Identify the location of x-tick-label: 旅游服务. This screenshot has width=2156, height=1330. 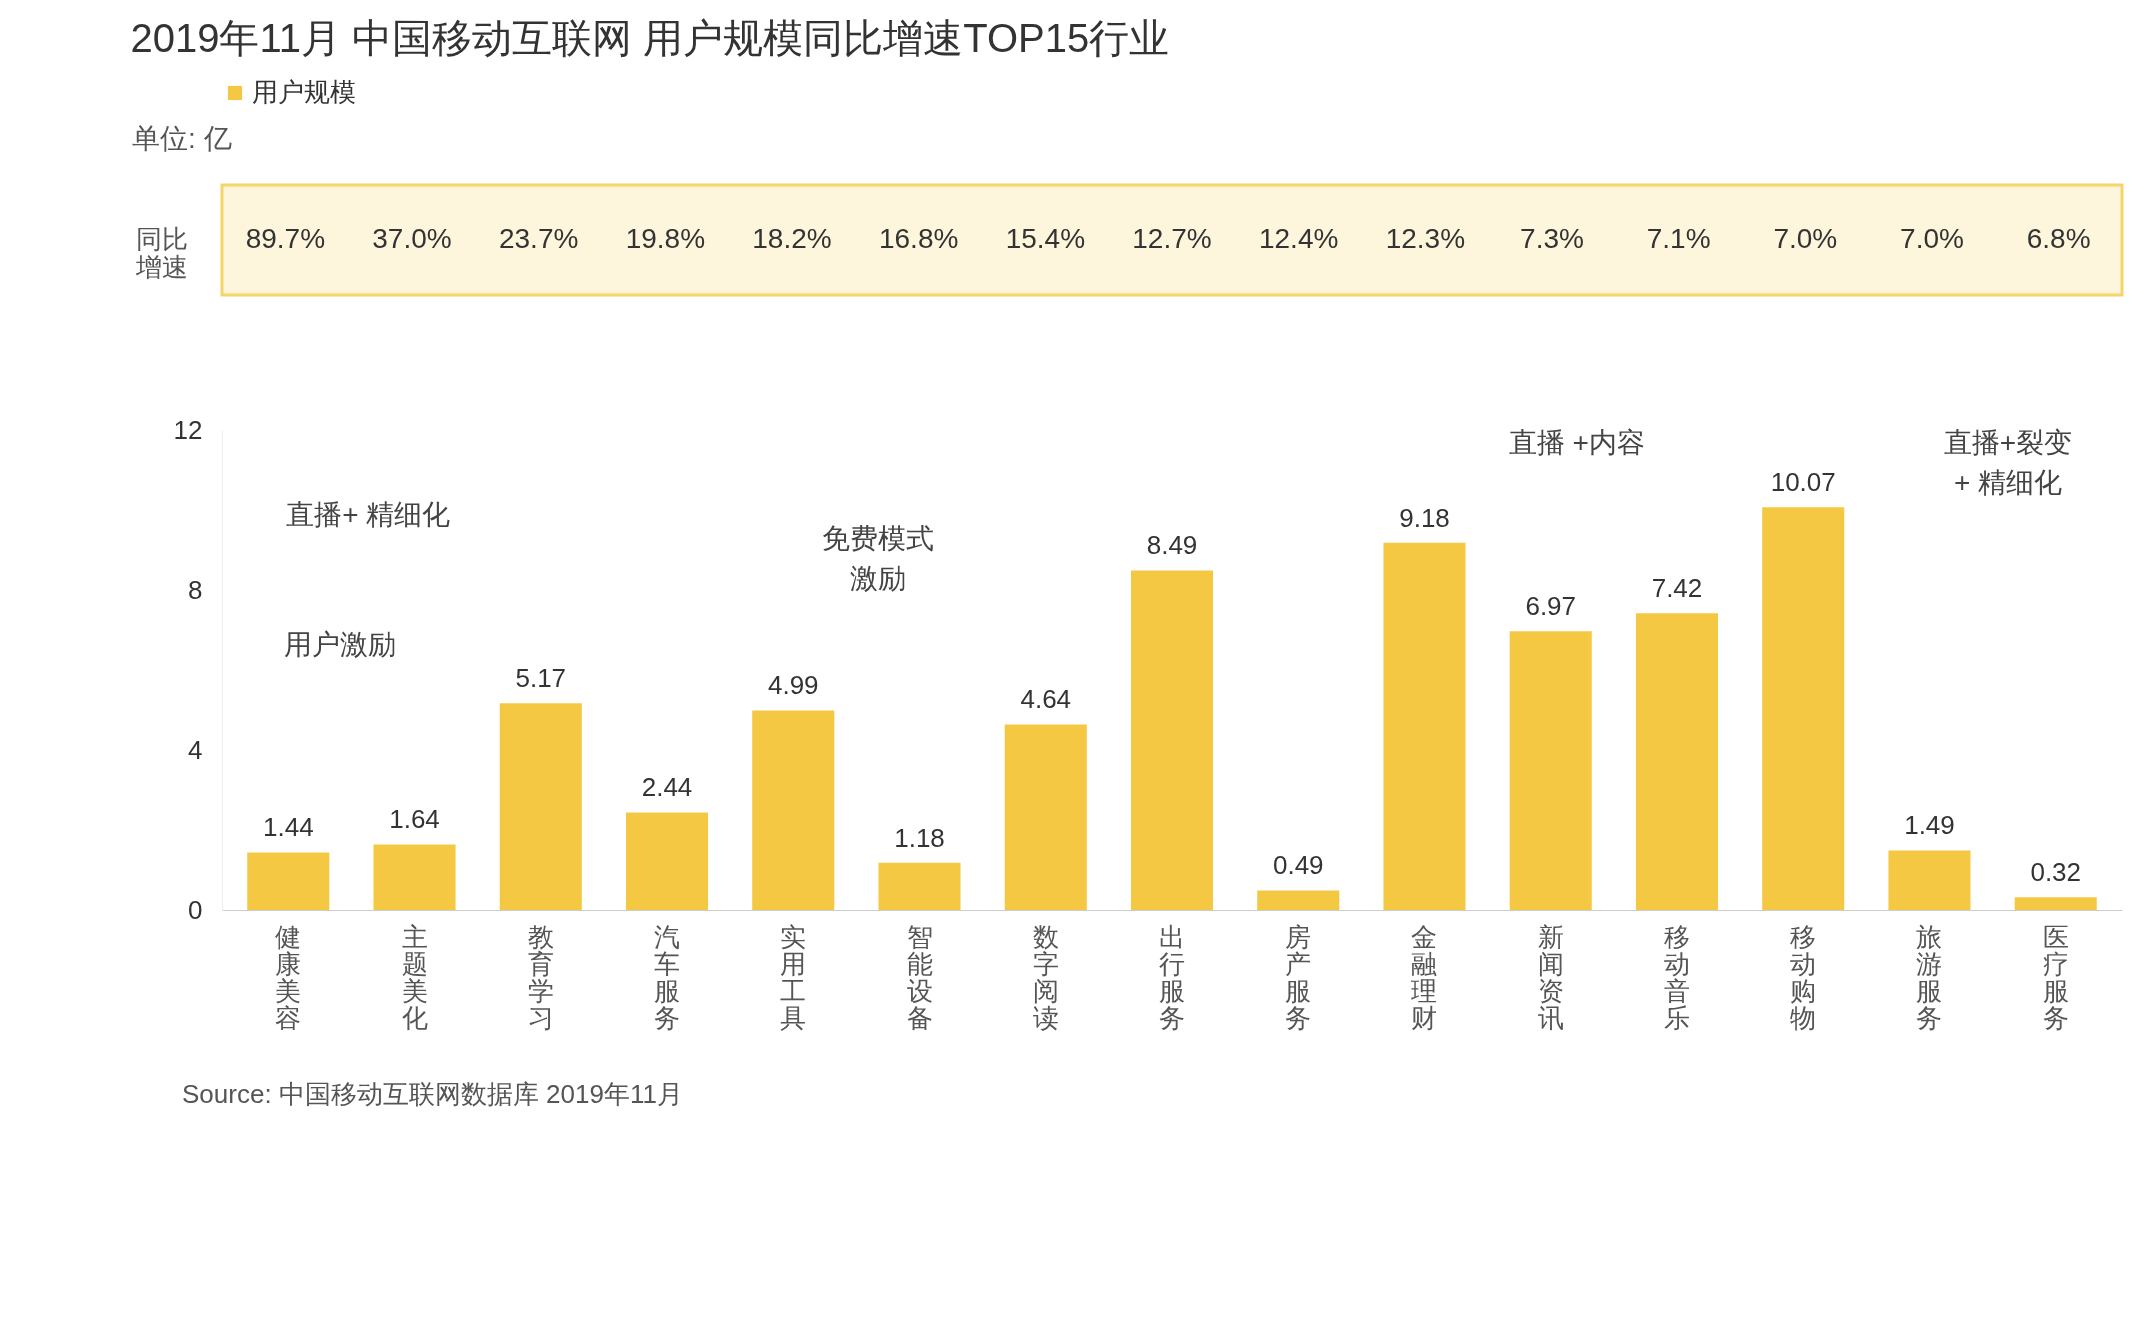
(1929, 977).